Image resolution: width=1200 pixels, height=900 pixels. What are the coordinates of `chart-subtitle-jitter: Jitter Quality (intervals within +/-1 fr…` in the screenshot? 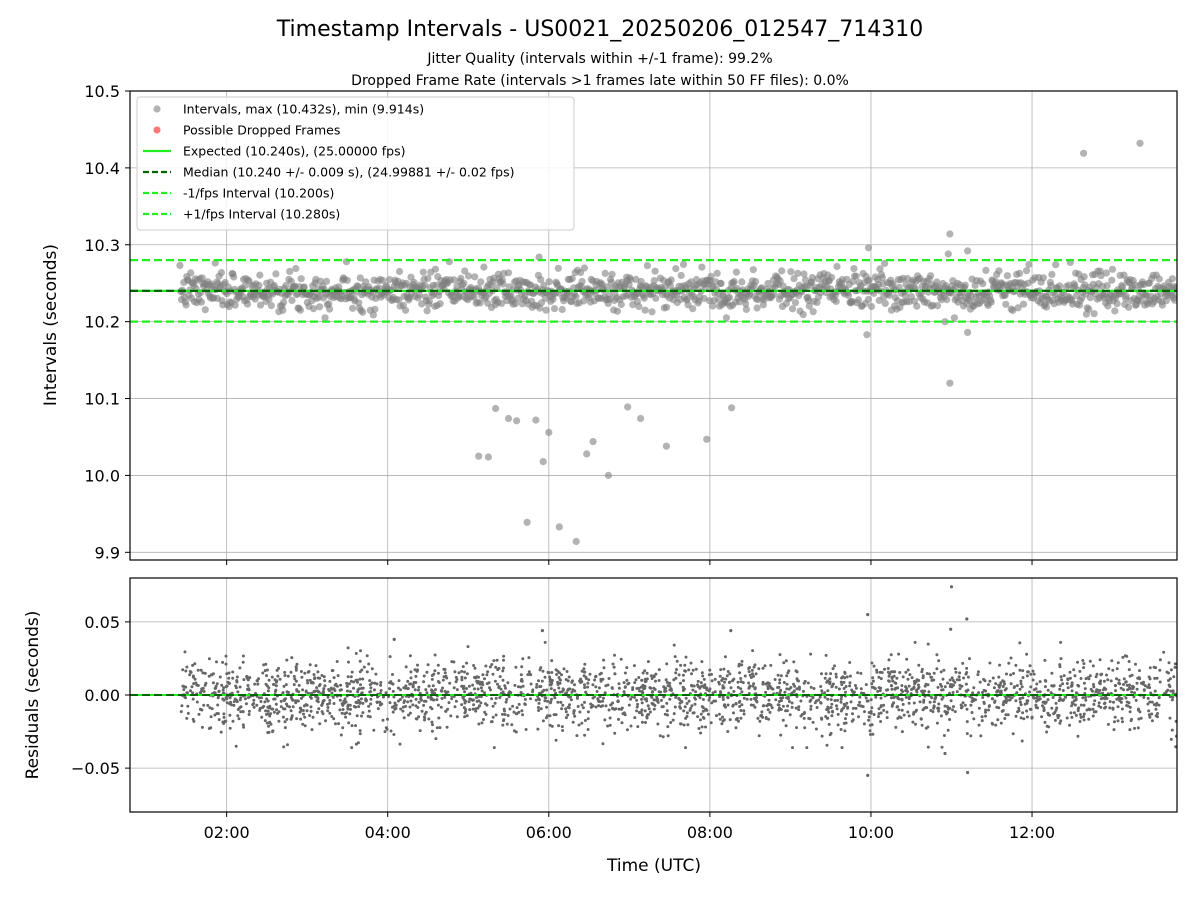 It's located at (599, 59).